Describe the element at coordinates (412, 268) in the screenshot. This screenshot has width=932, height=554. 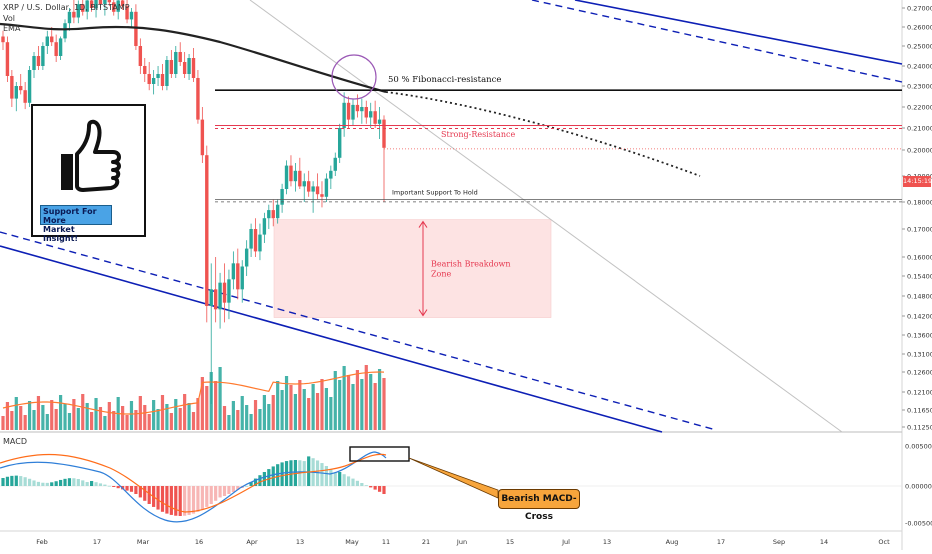
I see `bearish-breakdown-zone` at that location.